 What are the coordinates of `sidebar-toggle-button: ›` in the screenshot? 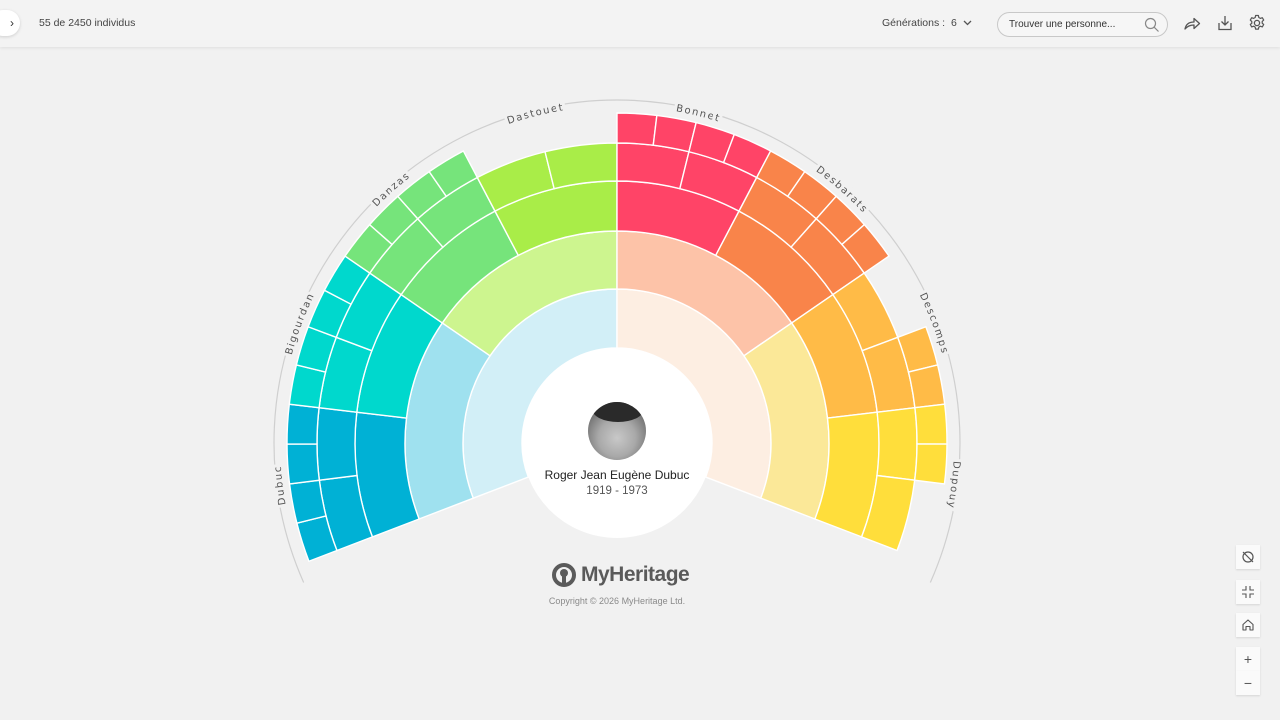 It's located at (10, 23).